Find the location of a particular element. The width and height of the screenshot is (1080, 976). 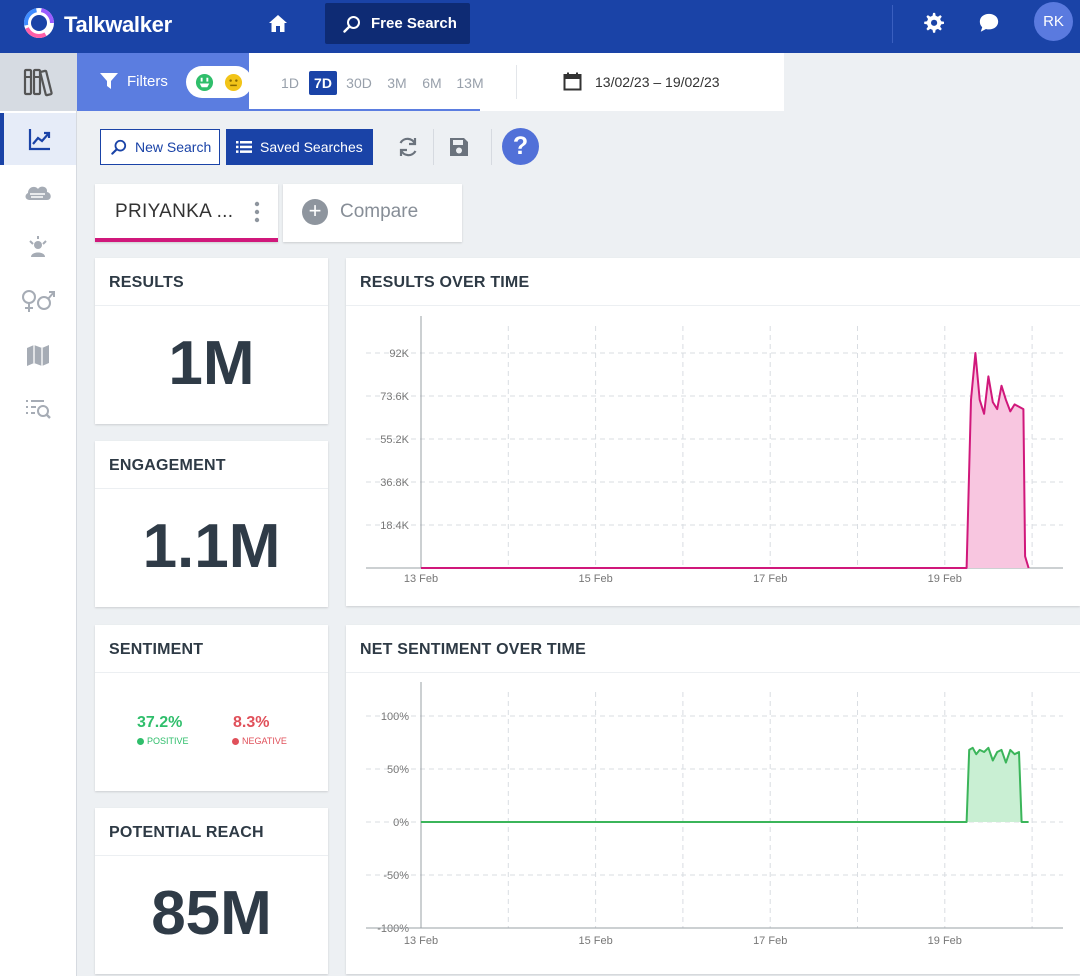

refresh-icon is located at coordinates (408, 147).